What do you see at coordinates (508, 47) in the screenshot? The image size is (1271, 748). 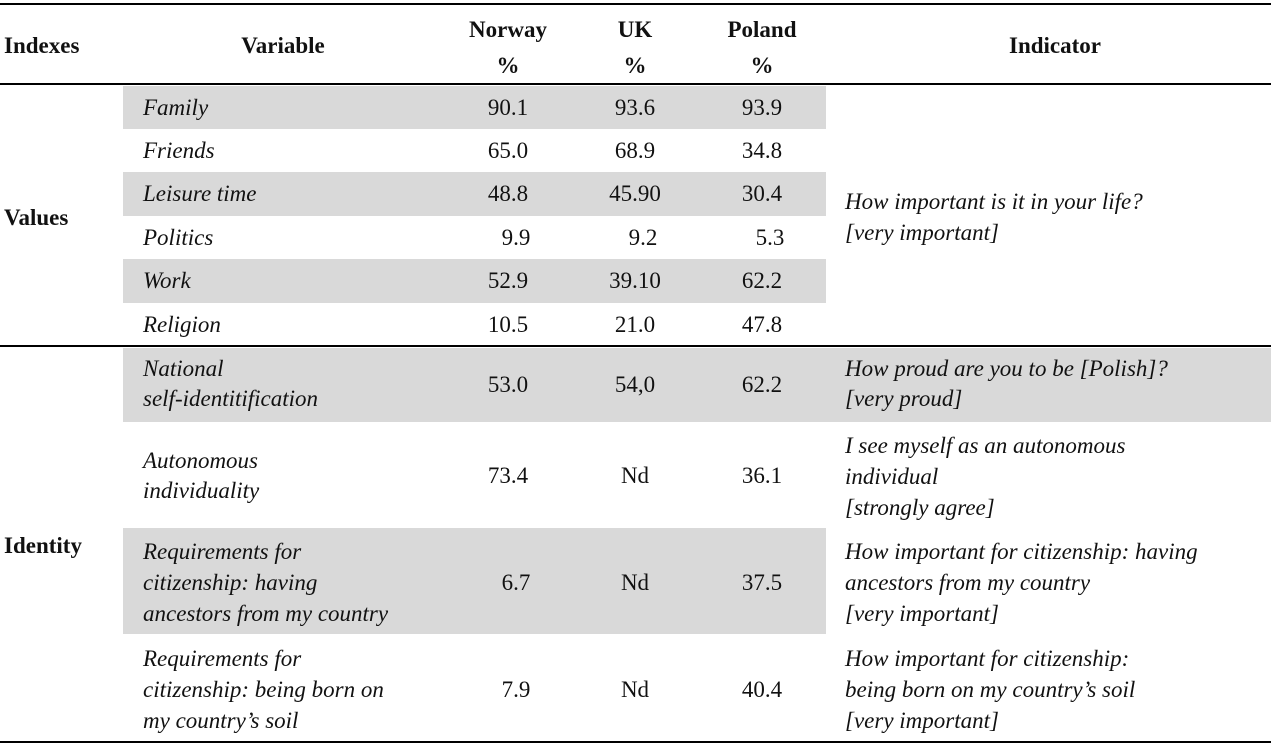 I see `header-norway: Norway %` at bounding box center [508, 47].